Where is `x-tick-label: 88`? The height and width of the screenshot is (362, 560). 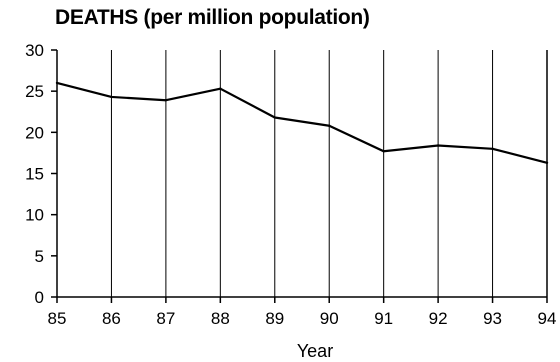 x-tick-label: 88 is located at coordinates (220, 318).